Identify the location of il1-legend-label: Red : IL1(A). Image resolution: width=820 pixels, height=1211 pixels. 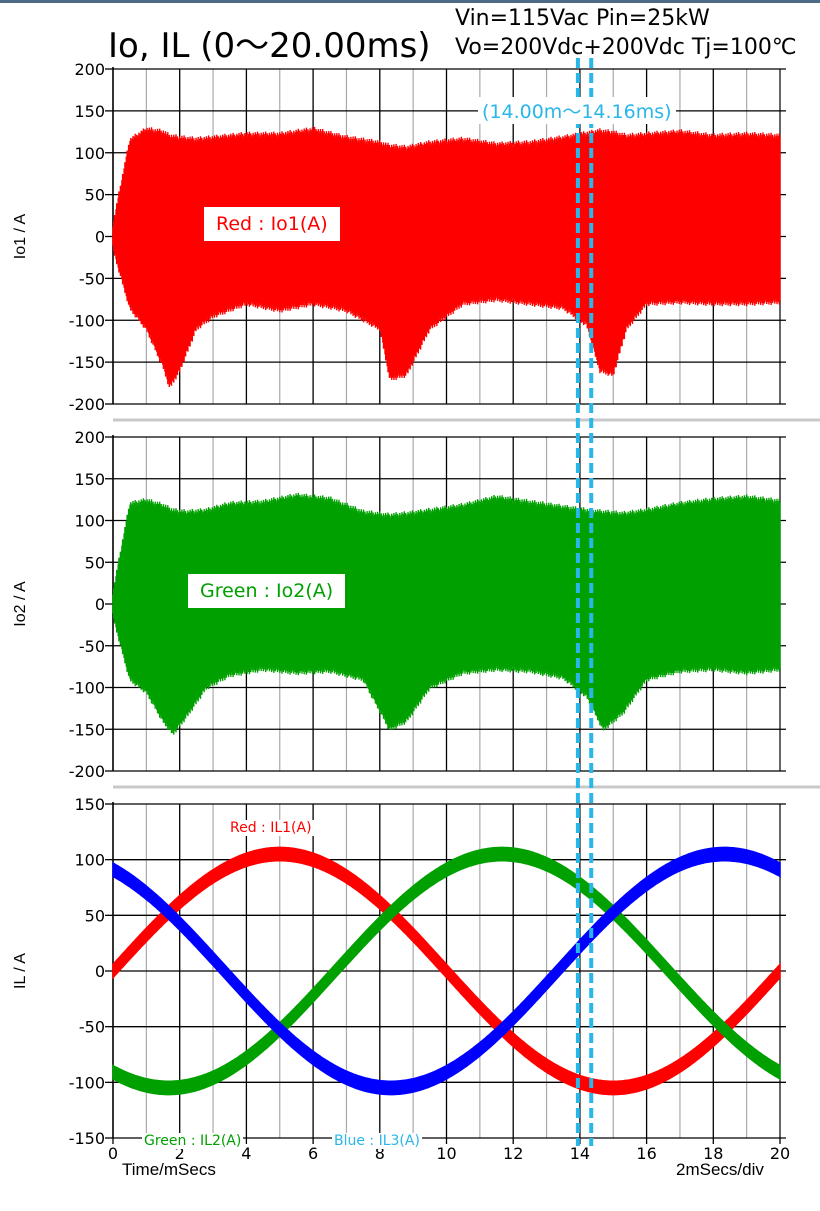
(271, 828).